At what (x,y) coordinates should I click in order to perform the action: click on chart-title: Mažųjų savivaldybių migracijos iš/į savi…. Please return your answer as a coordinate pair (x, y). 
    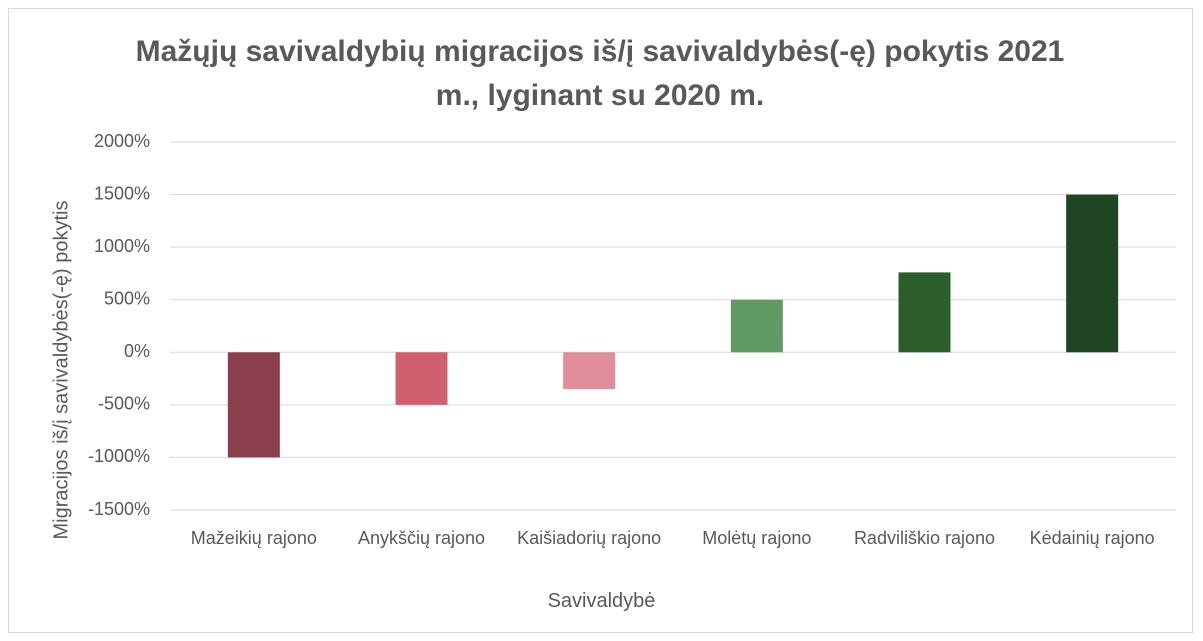
    Looking at the image, I should click on (600, 73).